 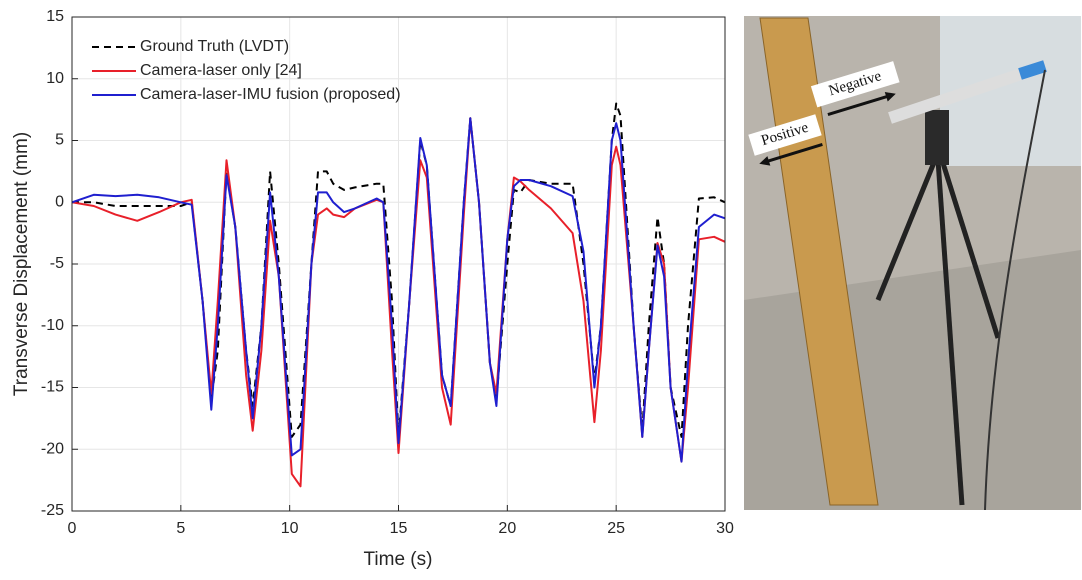 I want to click on x-tick-label: 30, so click(x=725, y=528).